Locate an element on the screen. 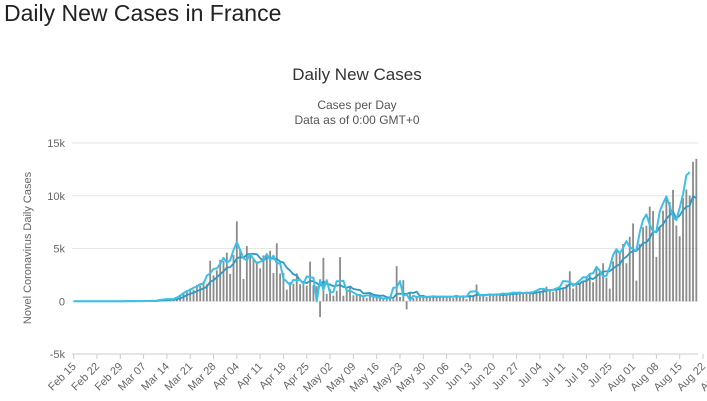  y-axis-ticks: -5k 0 5k 10k 15k is located at coordinates (56, 249).